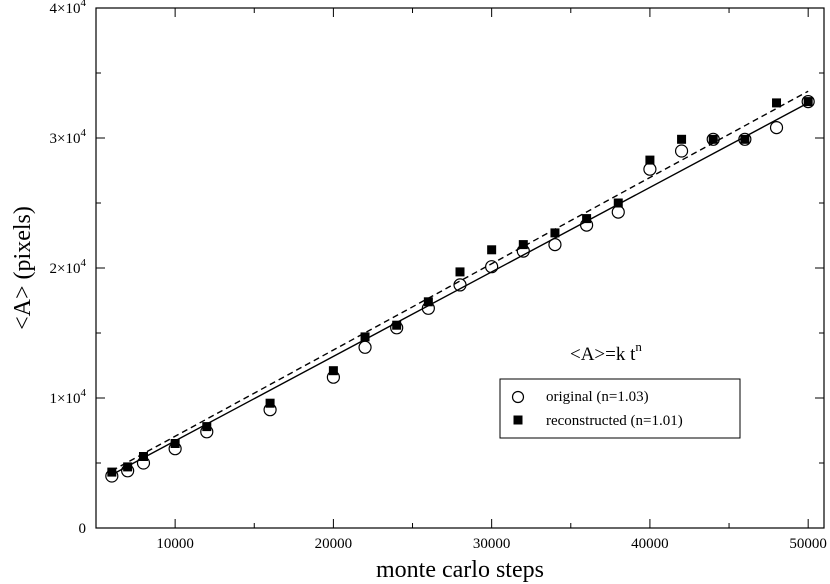 The width and height of the screenshot is (830, 584). What do you see at coordinates (68, 397) in the screenshot?
I see `y-tick-label: 1×10⁴` at bounding box center [68, 397].